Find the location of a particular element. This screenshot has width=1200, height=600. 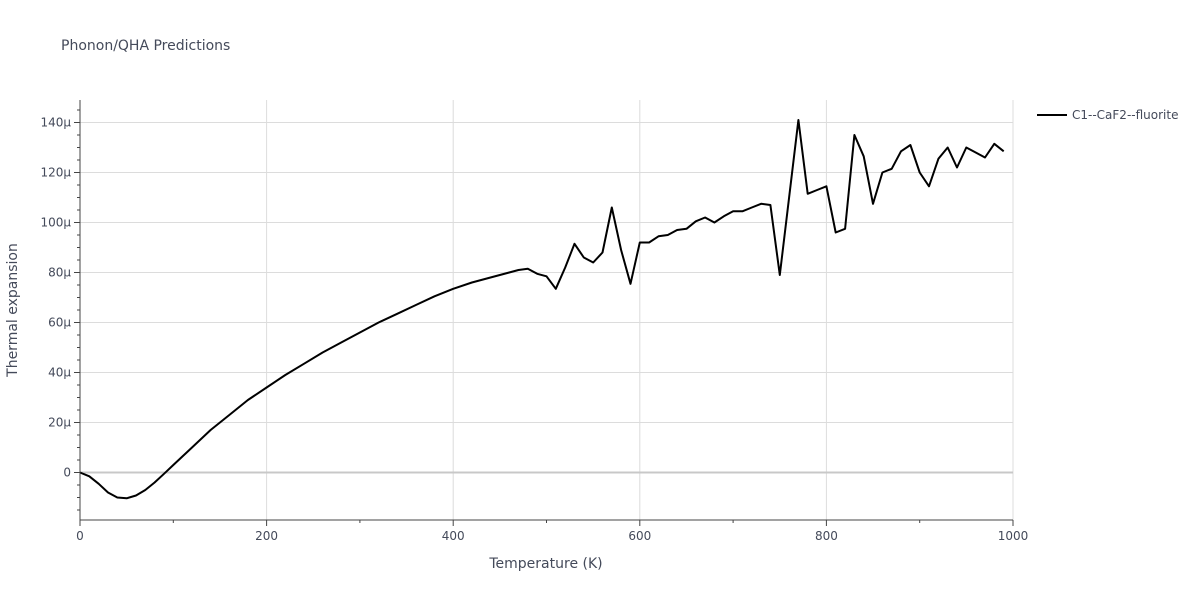

legend-item: C1--CaF2--fluorite is located at coordinates (1107, 115).